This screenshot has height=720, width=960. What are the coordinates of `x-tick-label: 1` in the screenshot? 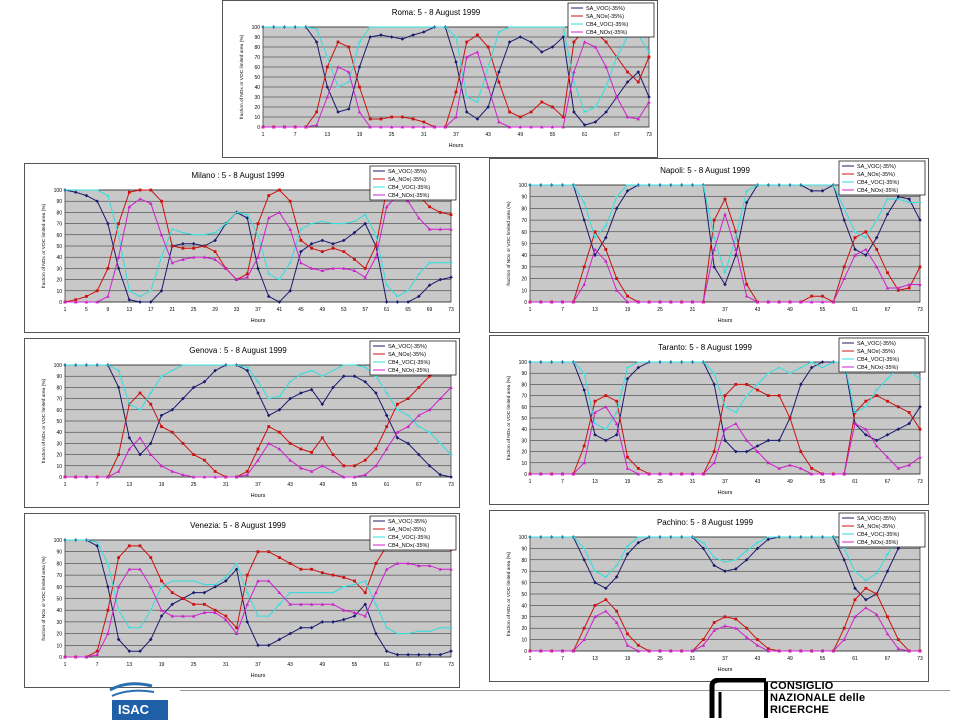 It's located at (65, 310).